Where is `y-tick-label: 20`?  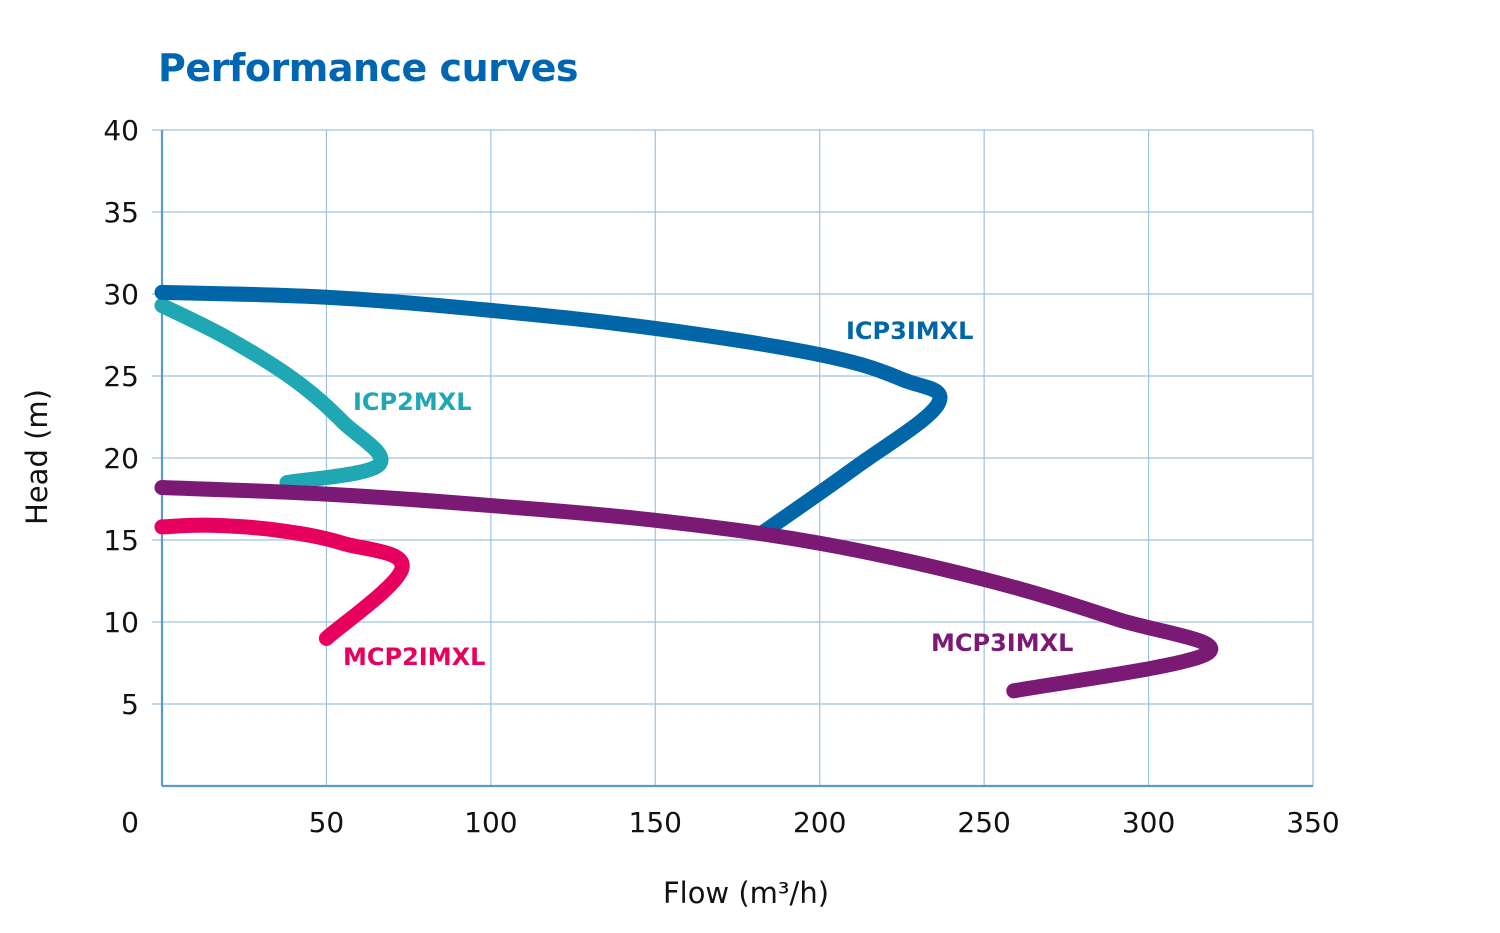 y-tick-label: 20 is located at coordinates (121, 458).